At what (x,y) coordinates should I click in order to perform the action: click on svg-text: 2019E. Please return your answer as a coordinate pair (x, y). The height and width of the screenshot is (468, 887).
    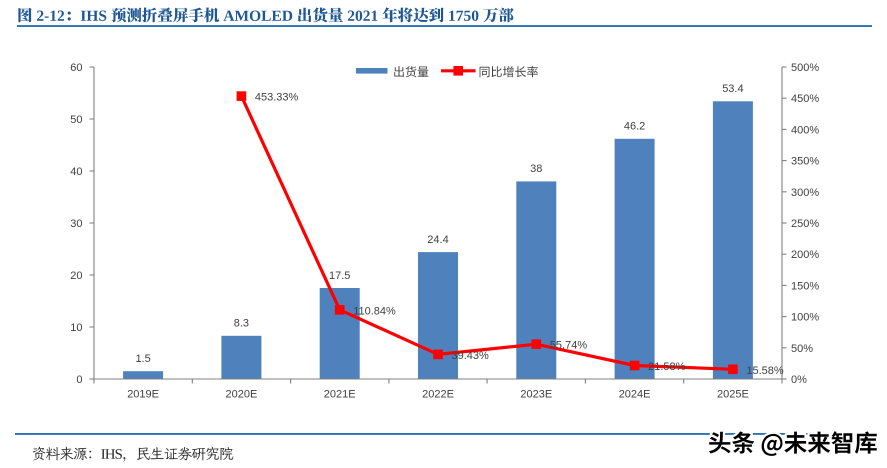
    Looking at the image, I should click on (143, 395).